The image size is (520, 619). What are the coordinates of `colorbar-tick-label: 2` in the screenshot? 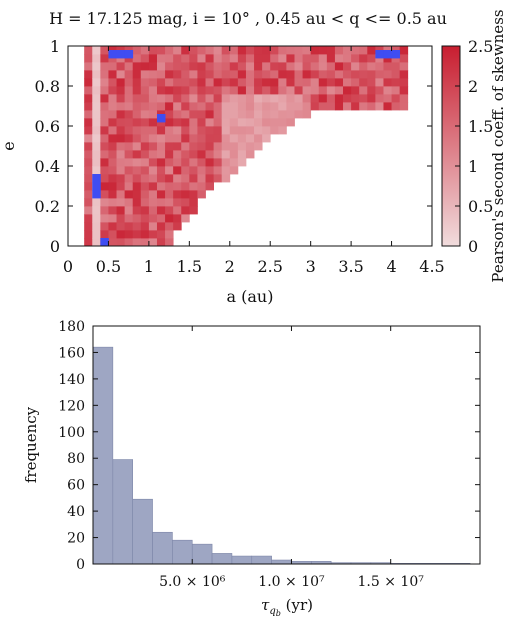 It's located at (473, 86).